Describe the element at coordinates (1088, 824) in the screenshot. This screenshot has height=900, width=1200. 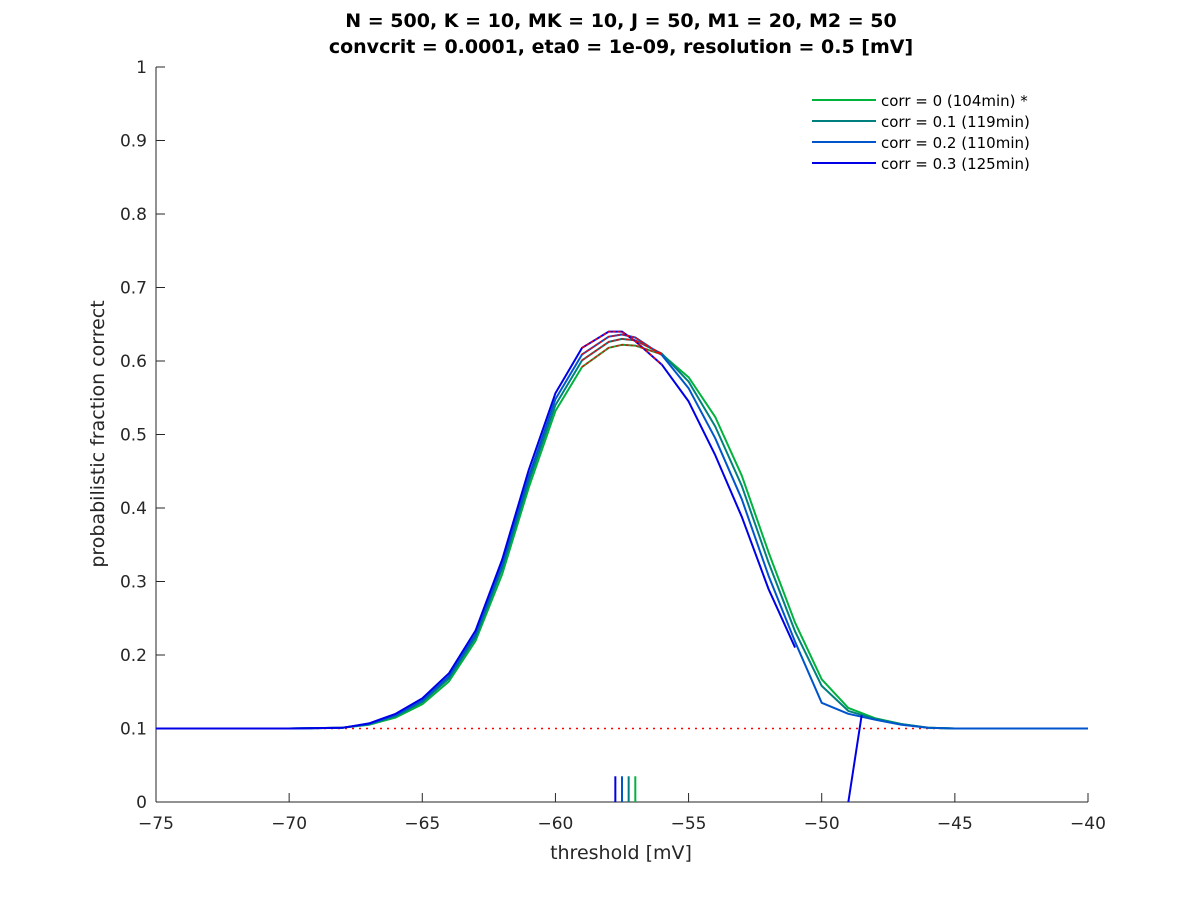
I see `x-tick-label: −40` at that location.